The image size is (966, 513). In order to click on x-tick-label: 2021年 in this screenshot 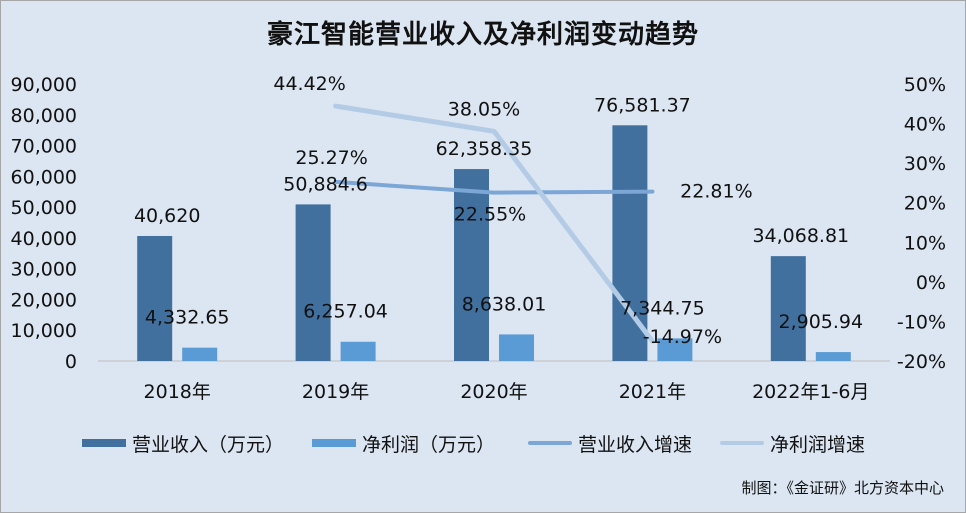, I will do `click(652, 392)`.